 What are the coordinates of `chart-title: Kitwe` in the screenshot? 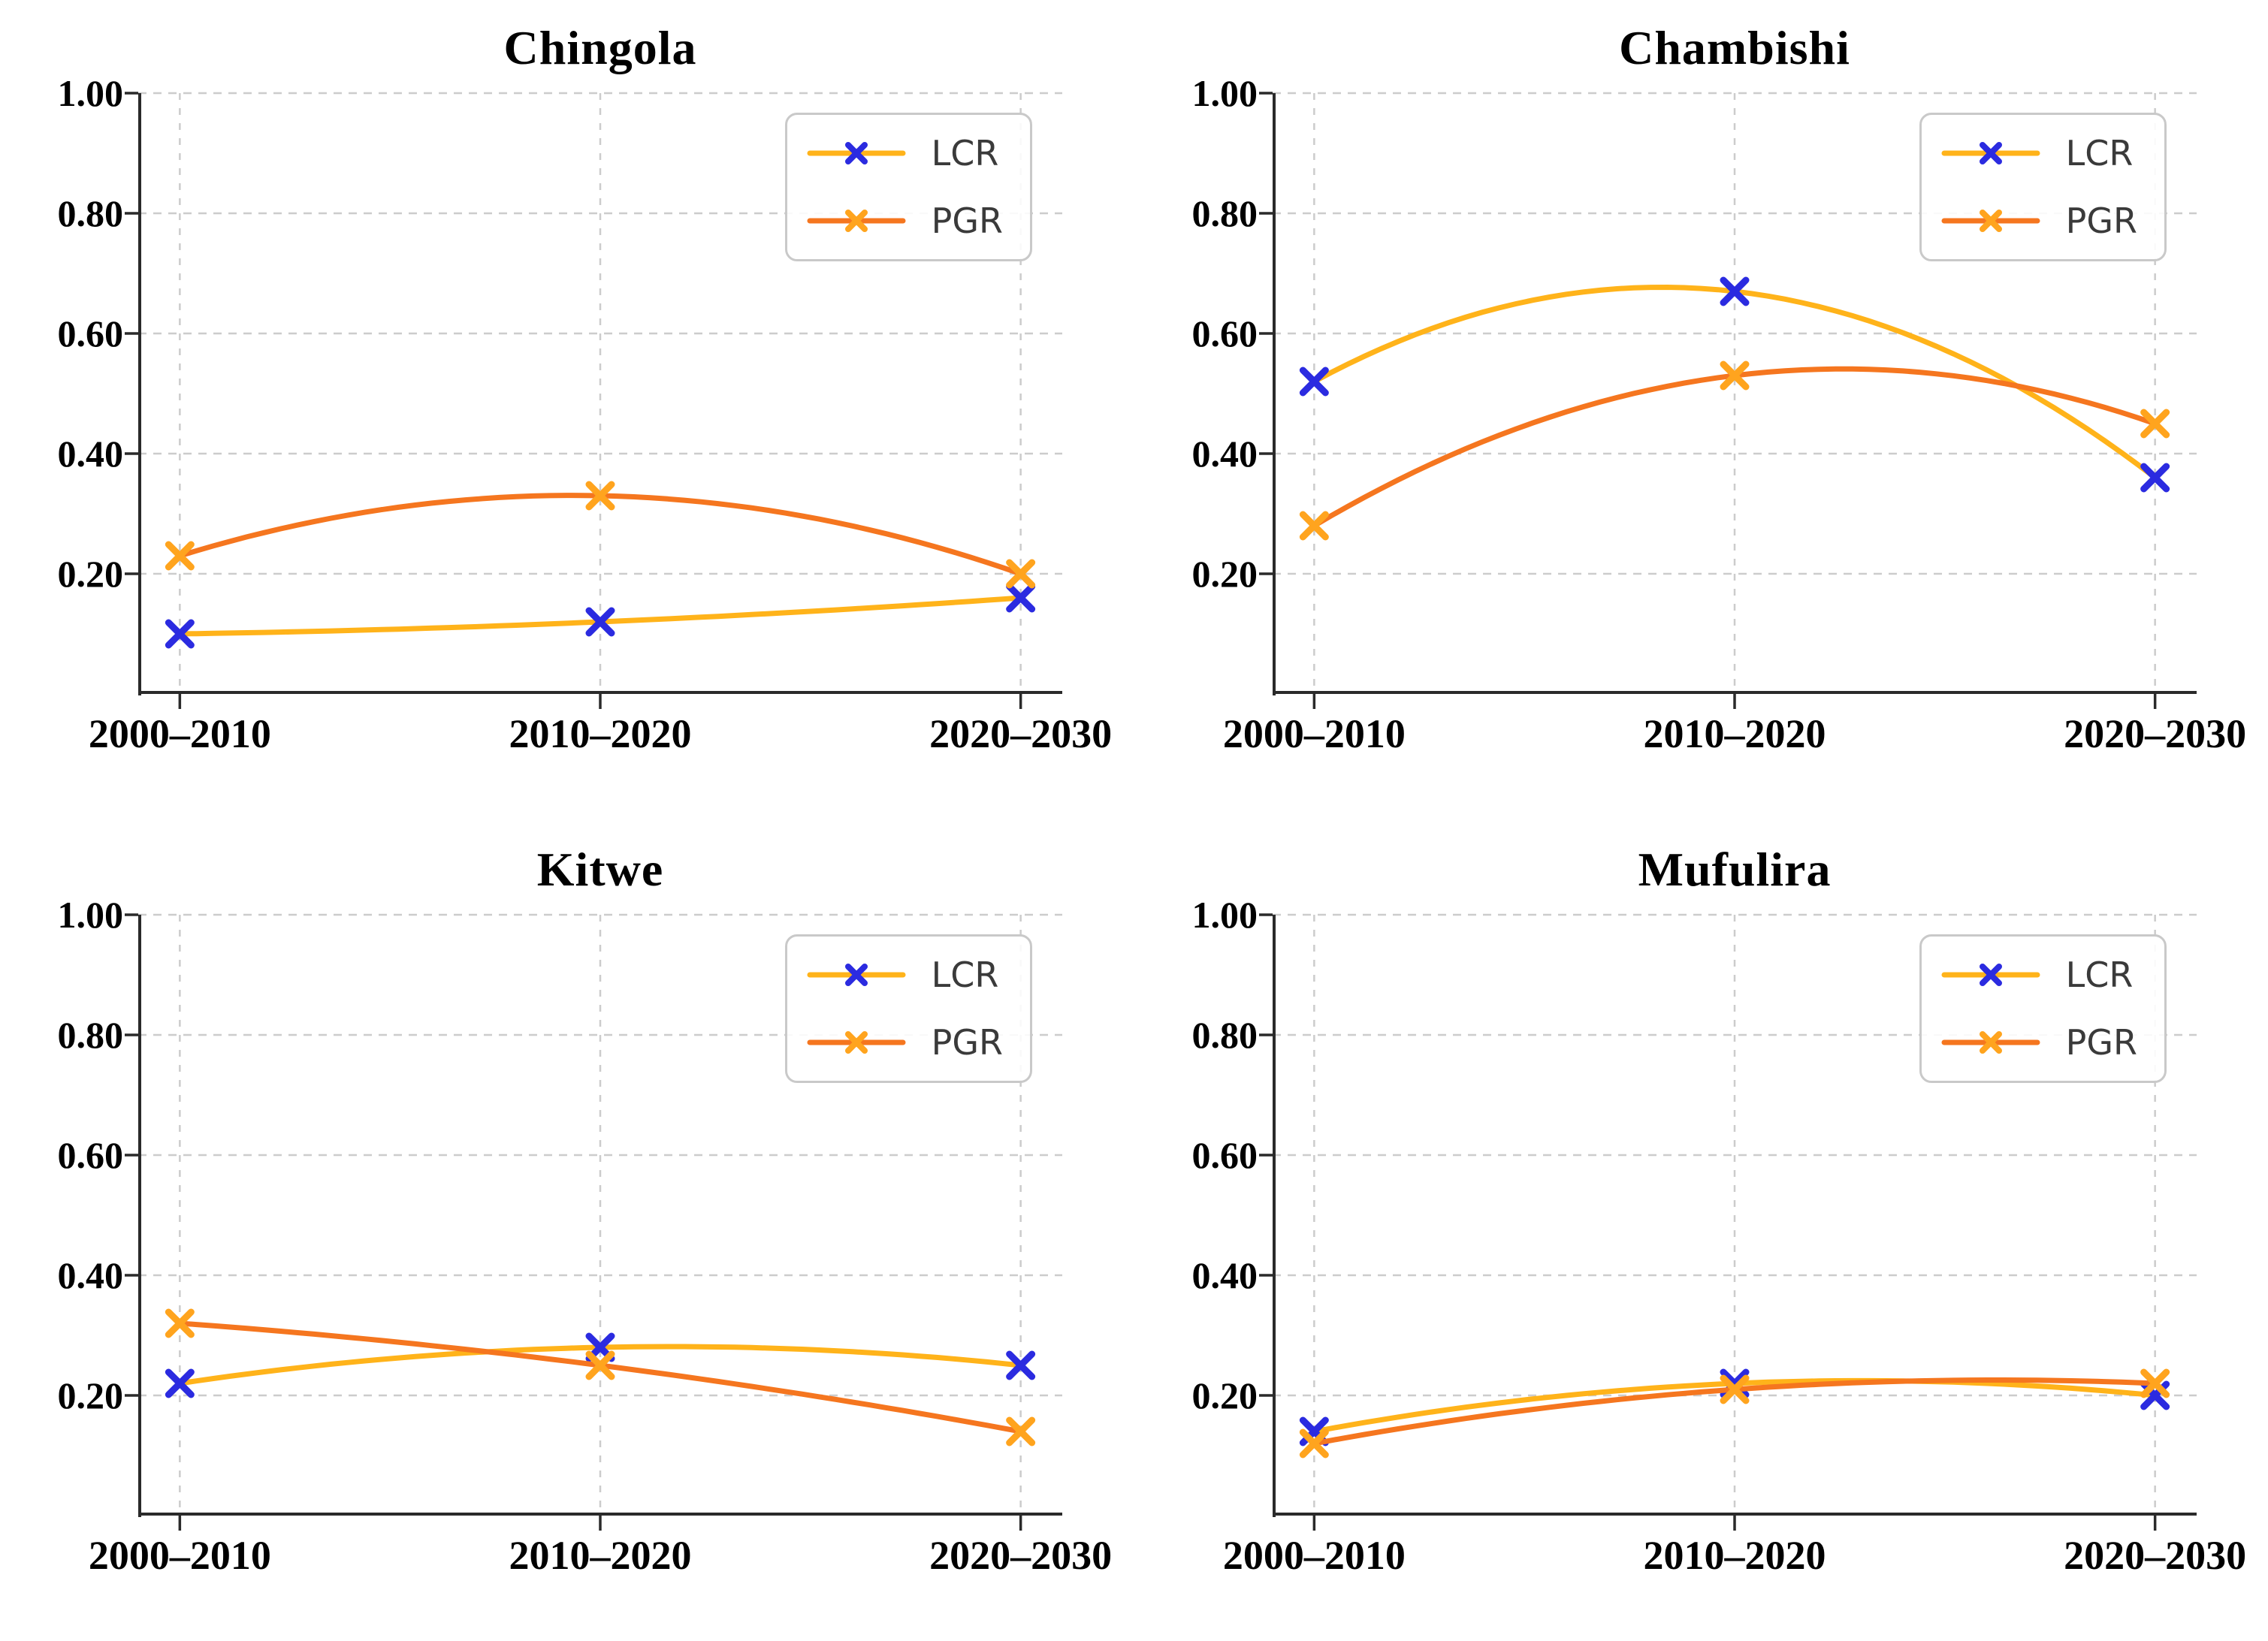 It's located at (600, 869).